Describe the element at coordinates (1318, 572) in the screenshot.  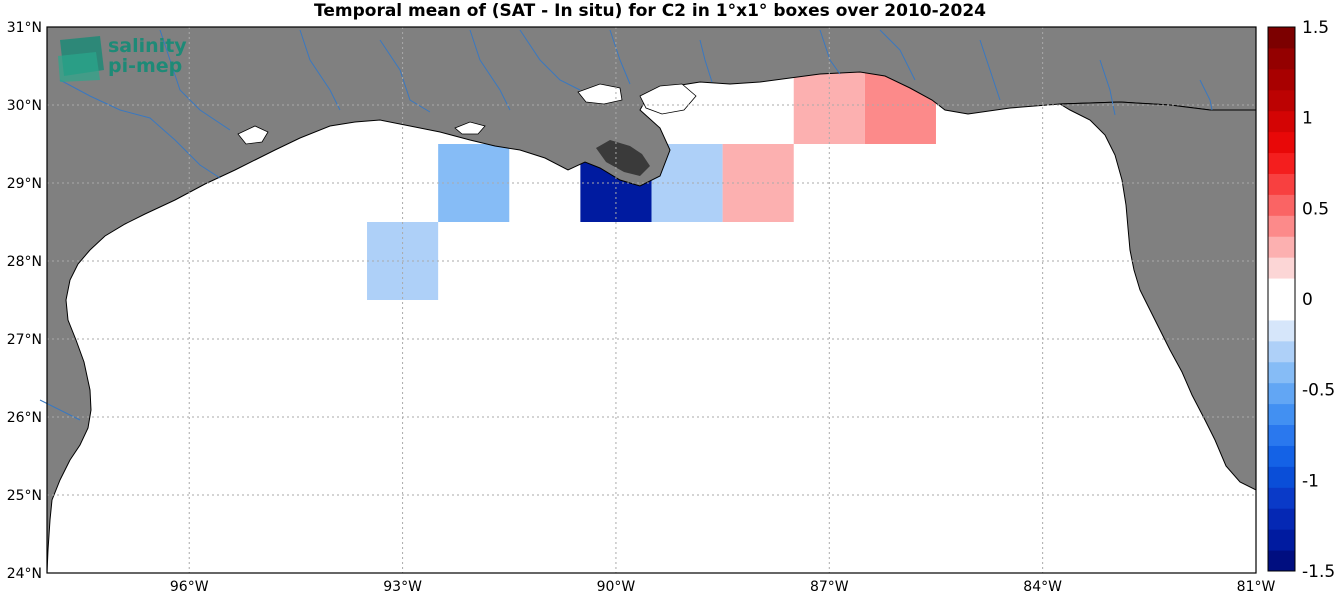
I see `colorbar-tick-label-6: -1.5` at that location.